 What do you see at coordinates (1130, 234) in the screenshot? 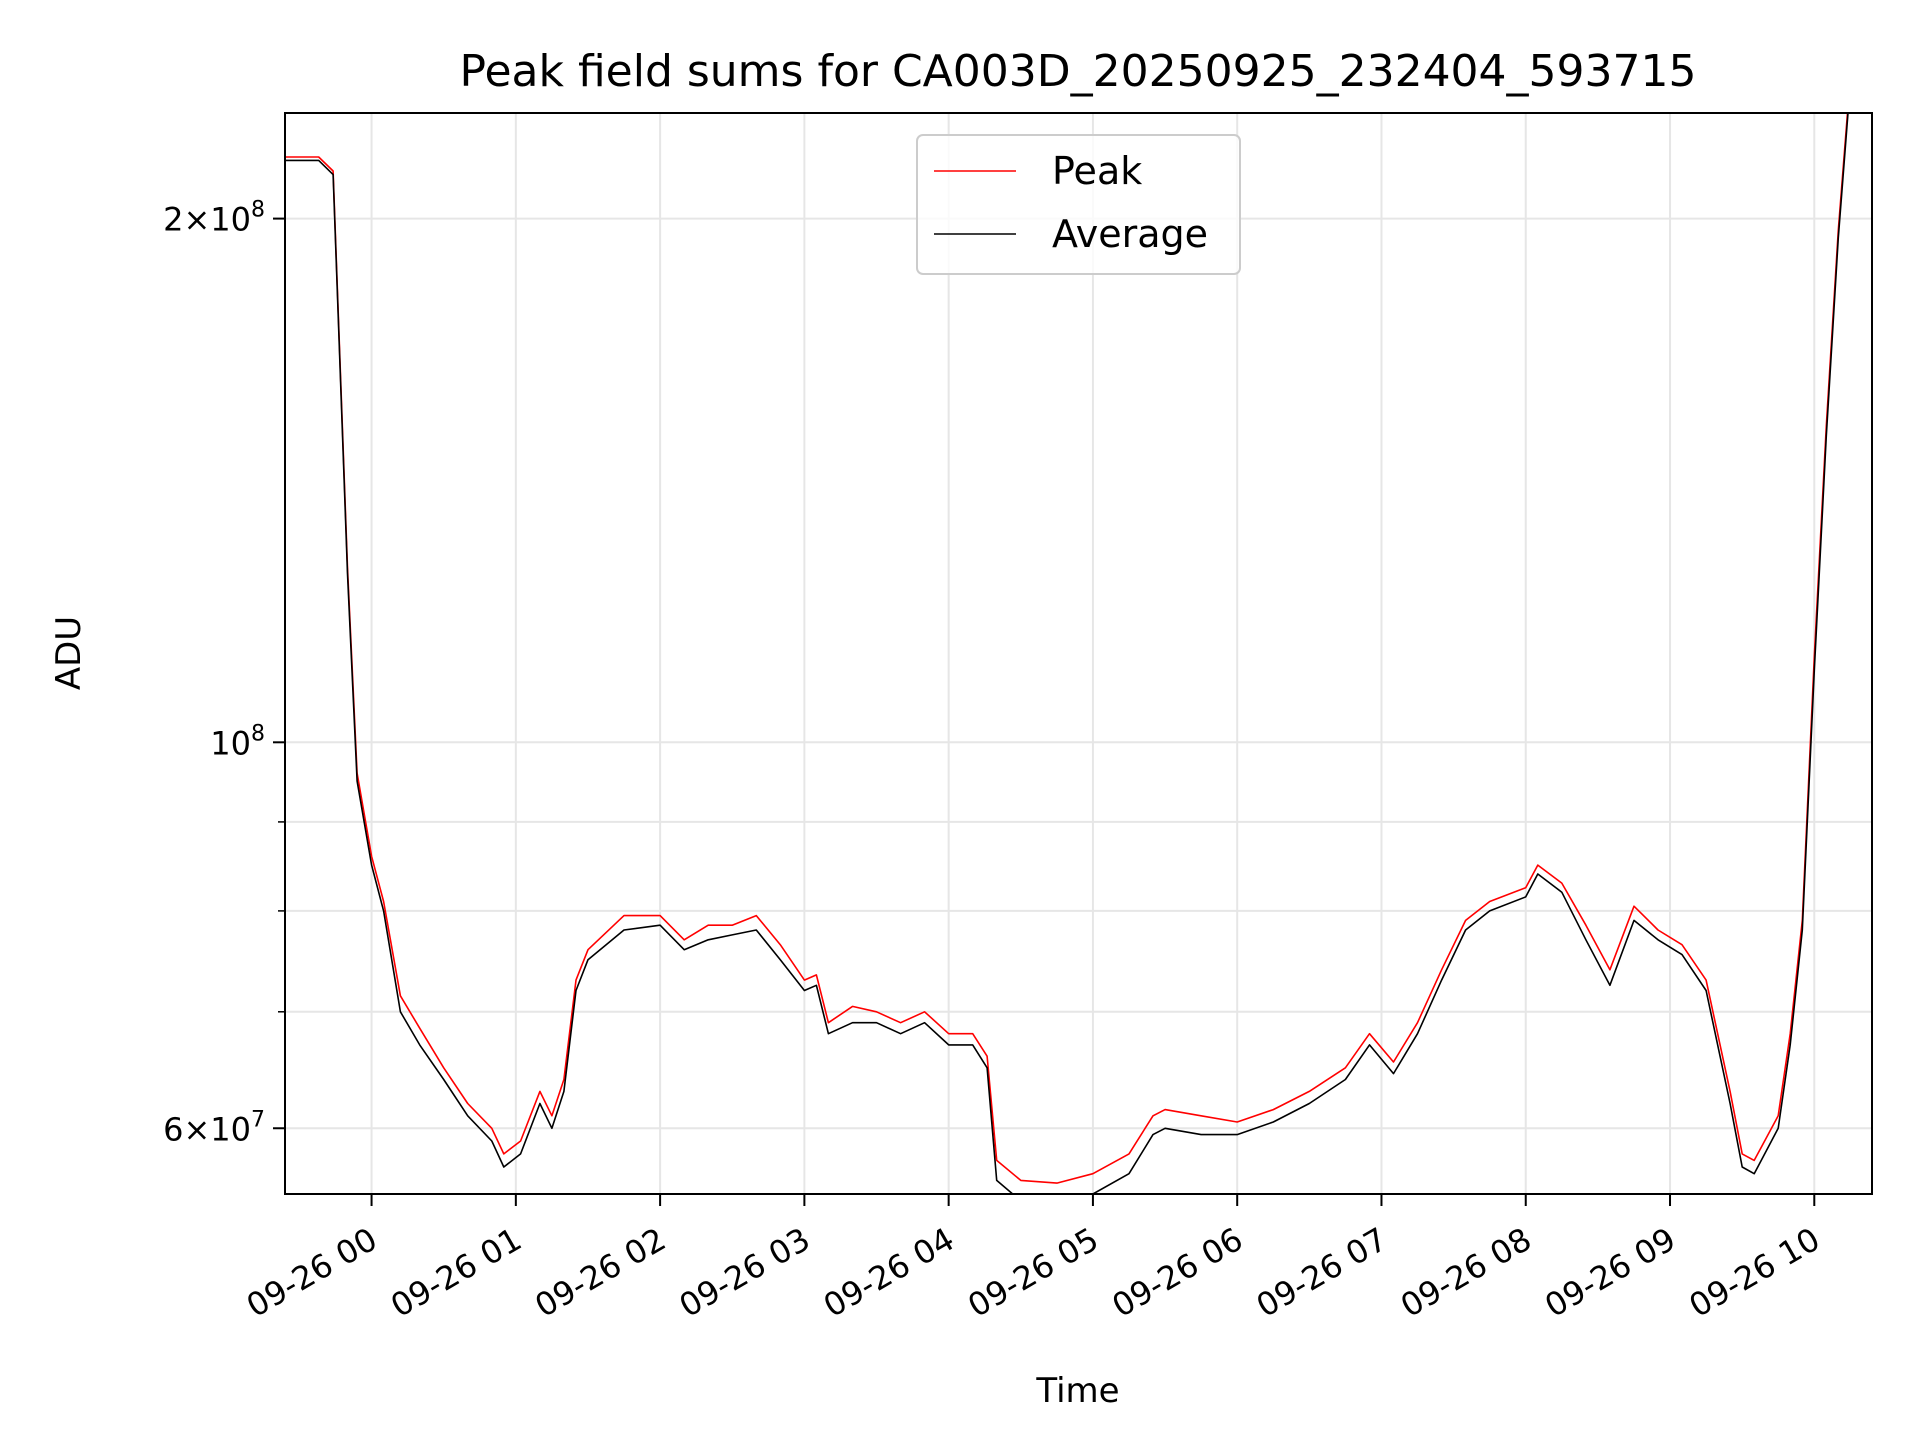
I see `legend-average-label: Average` at bounding box center [1130, 234].